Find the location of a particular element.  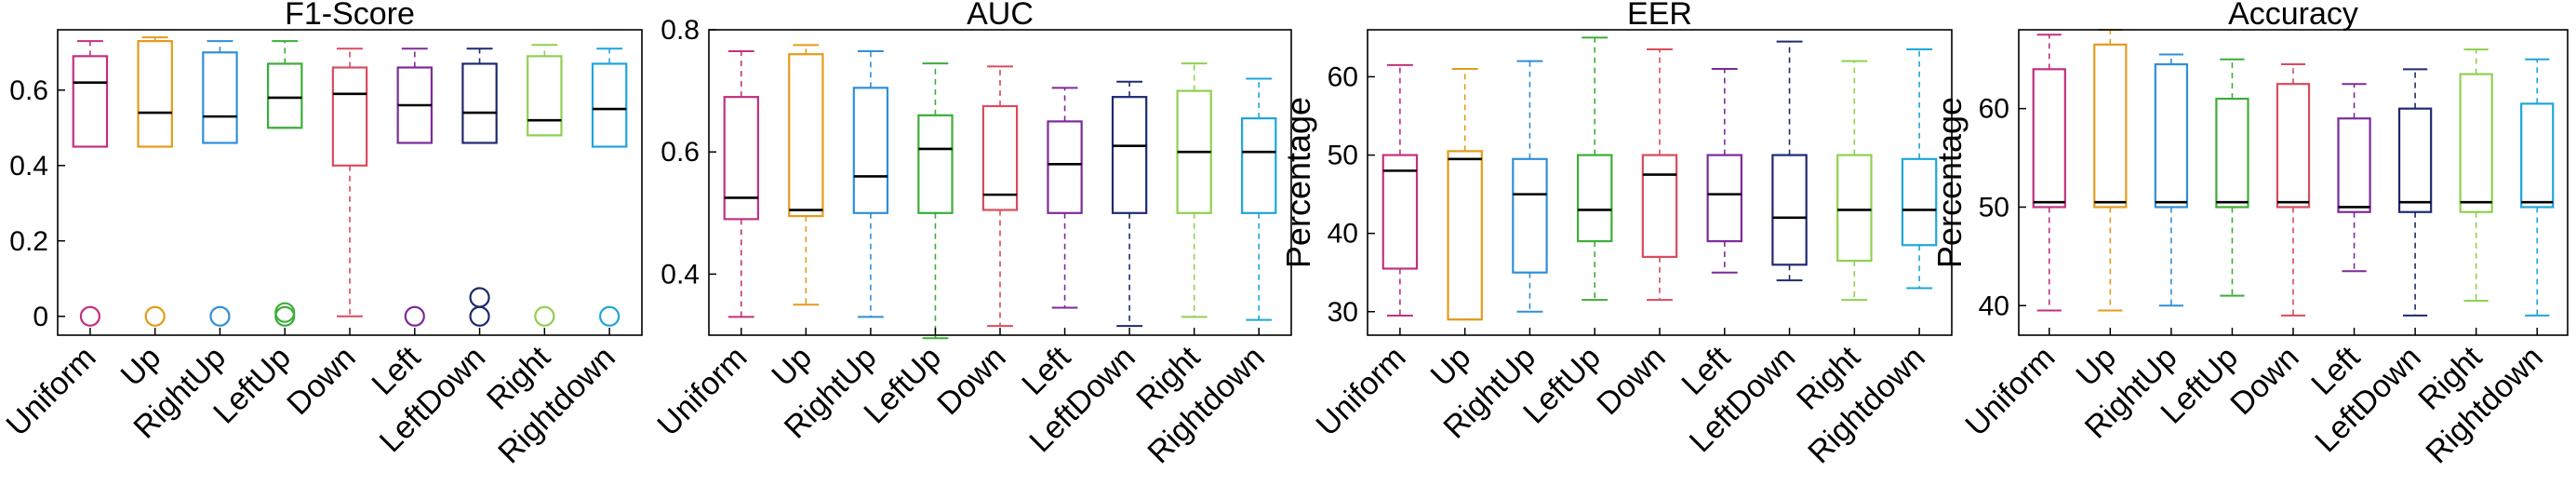

chart-title: EER is located at coordinates (1659, 16).